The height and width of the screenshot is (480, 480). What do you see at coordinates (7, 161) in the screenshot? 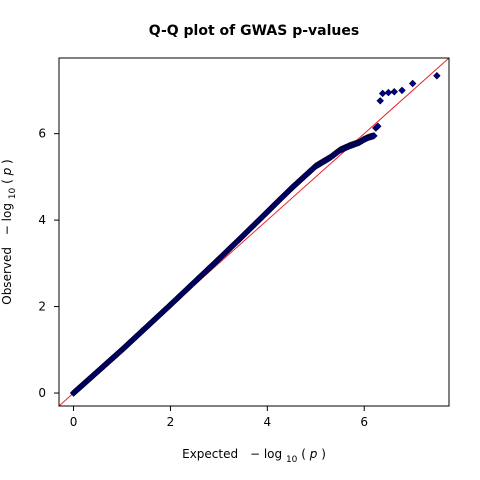
I see `y-axis-label-close: )` at bounding box center [7, 161].